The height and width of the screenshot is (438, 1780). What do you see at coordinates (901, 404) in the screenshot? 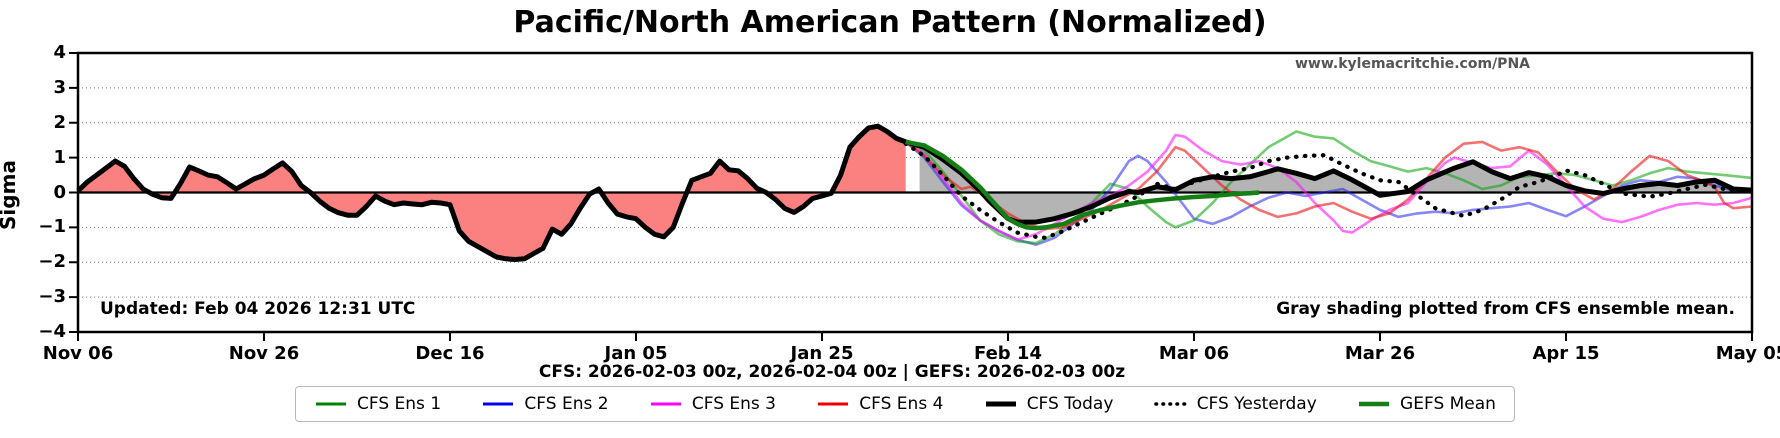
I see `legend-label: CFS Ens 4` at bounding box center [901, 404].